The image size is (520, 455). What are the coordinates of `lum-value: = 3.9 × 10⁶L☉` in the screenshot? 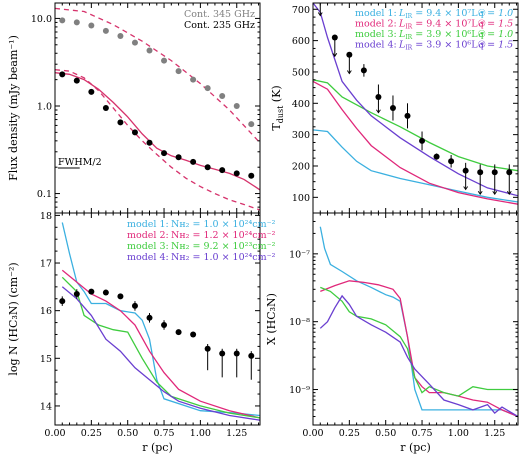 It's located at (449, 45).